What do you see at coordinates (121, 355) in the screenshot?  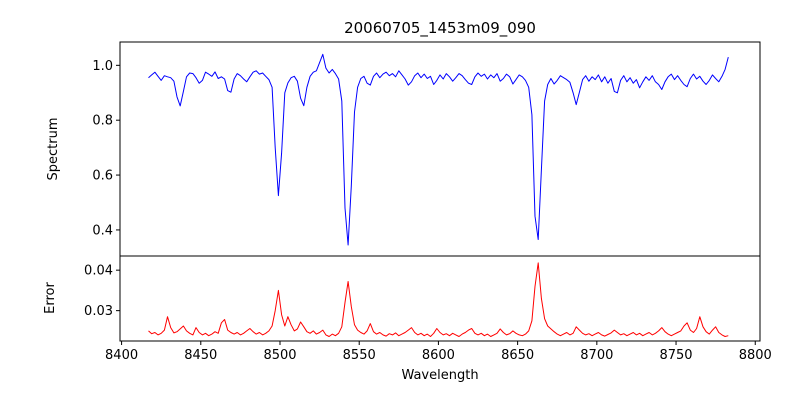 I see `x-tick-label: 8400` at bounding box center [121, 355].